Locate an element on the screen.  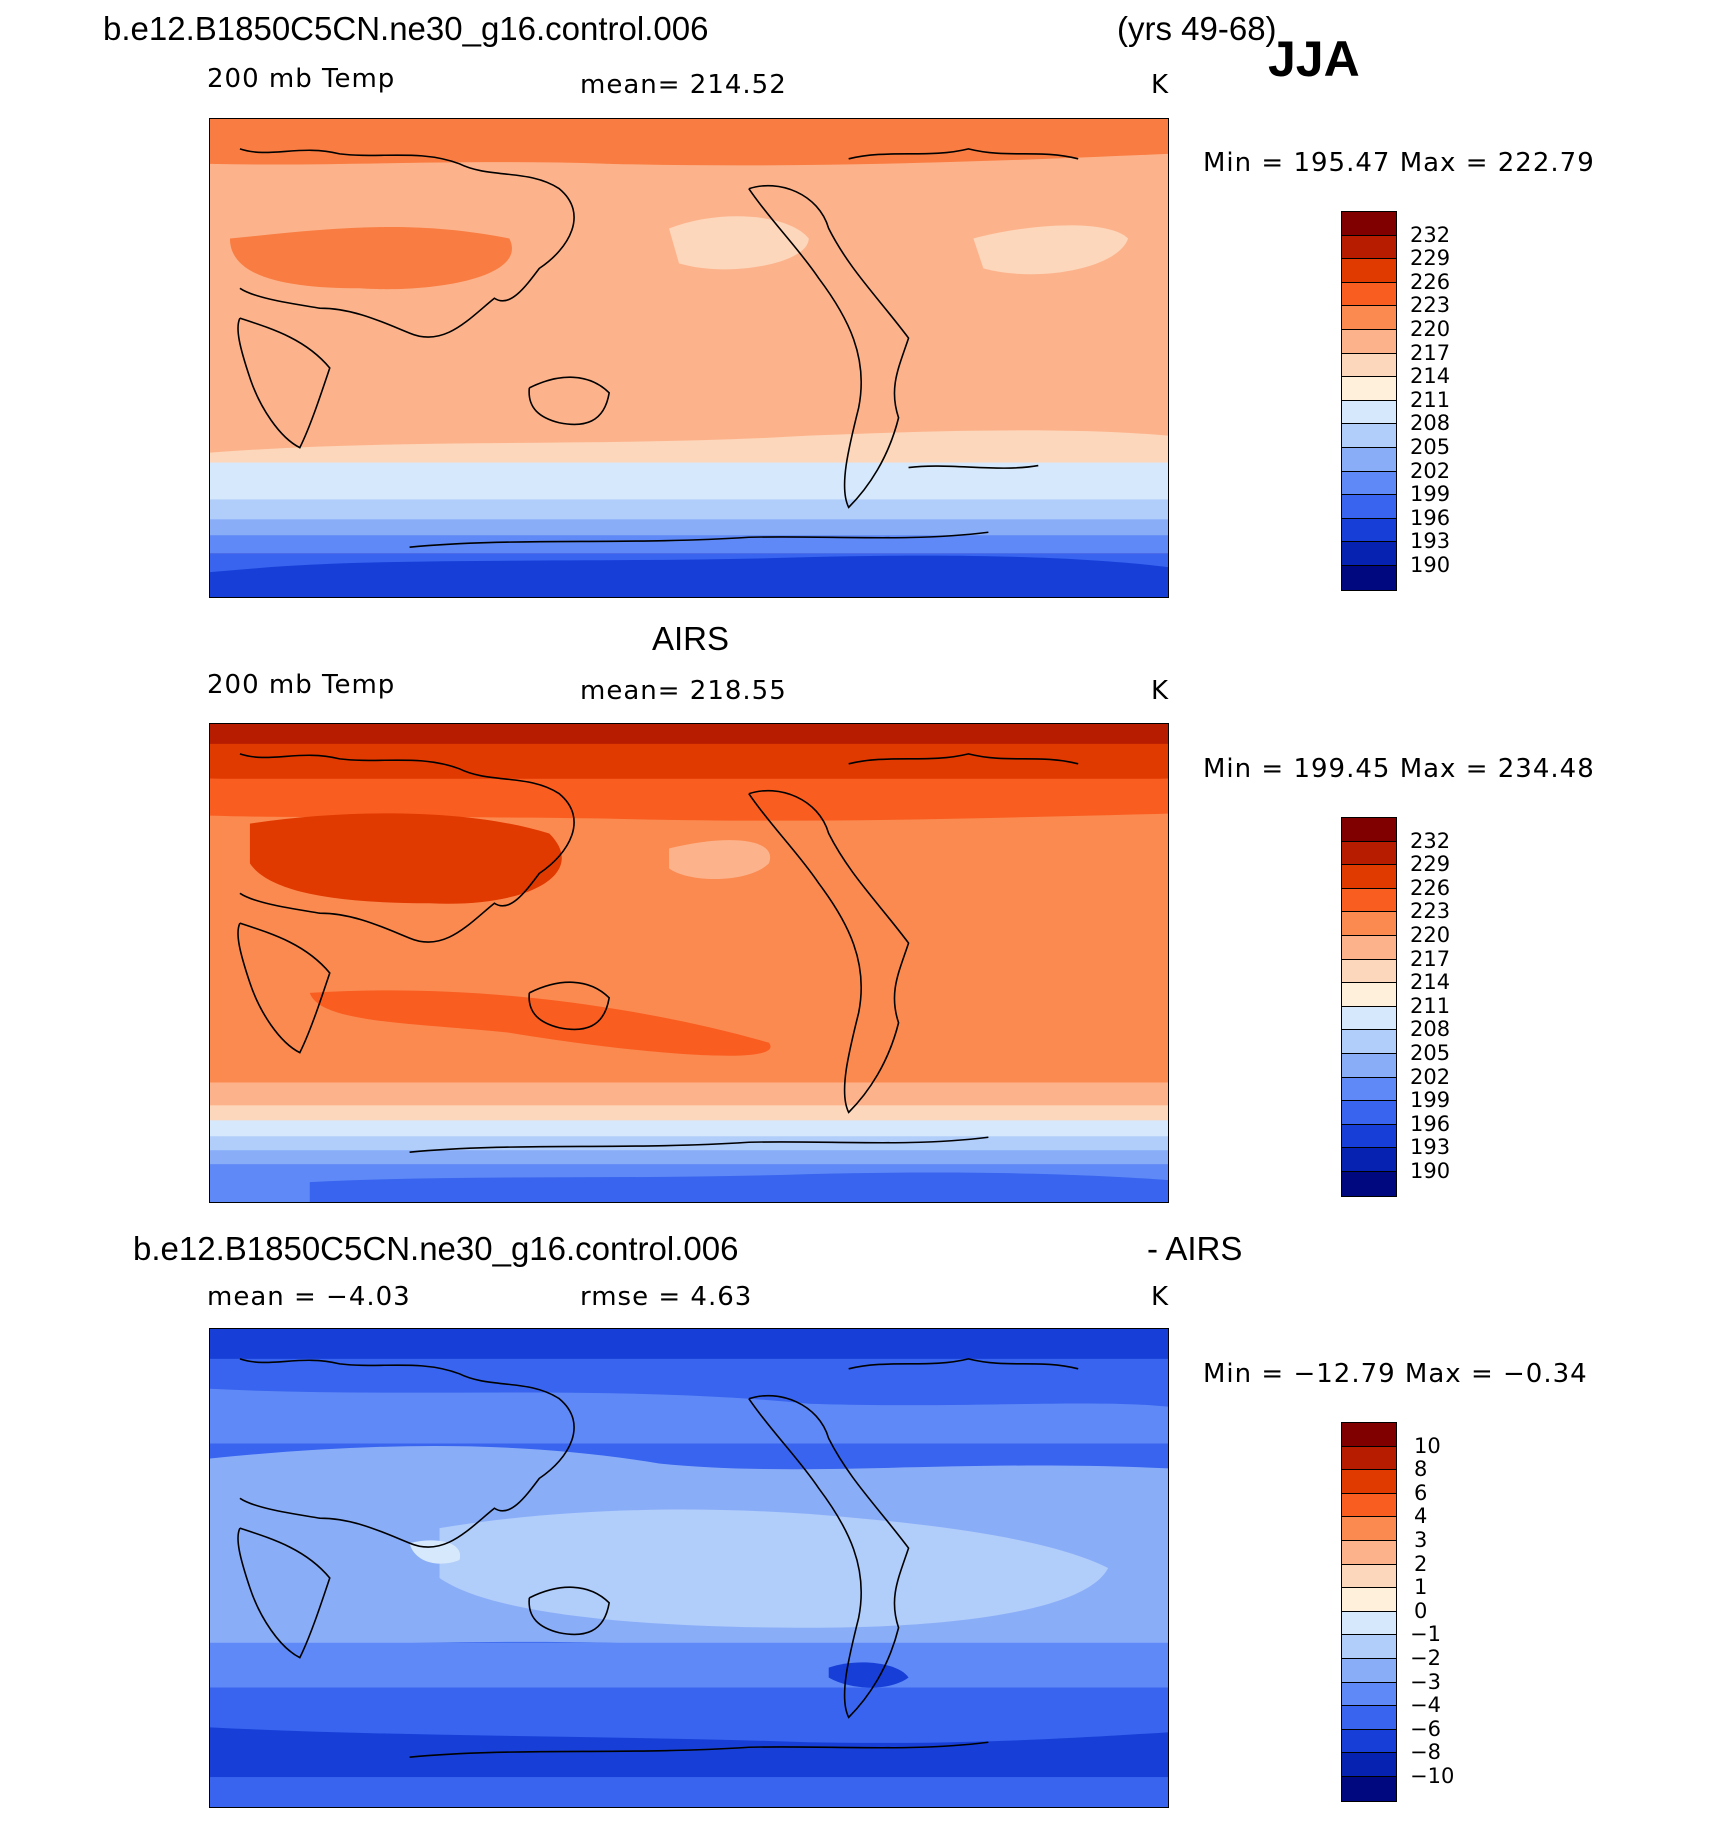
panel1-colorbar-tick-label: 205 is located at coordinates (1430, 447).